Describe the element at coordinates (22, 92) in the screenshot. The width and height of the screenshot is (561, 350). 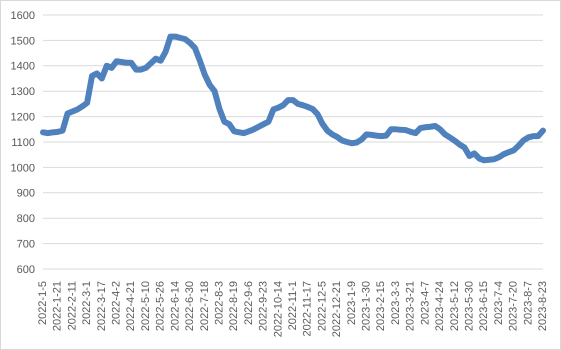
I see `y-tick-label: 1300` at that location.